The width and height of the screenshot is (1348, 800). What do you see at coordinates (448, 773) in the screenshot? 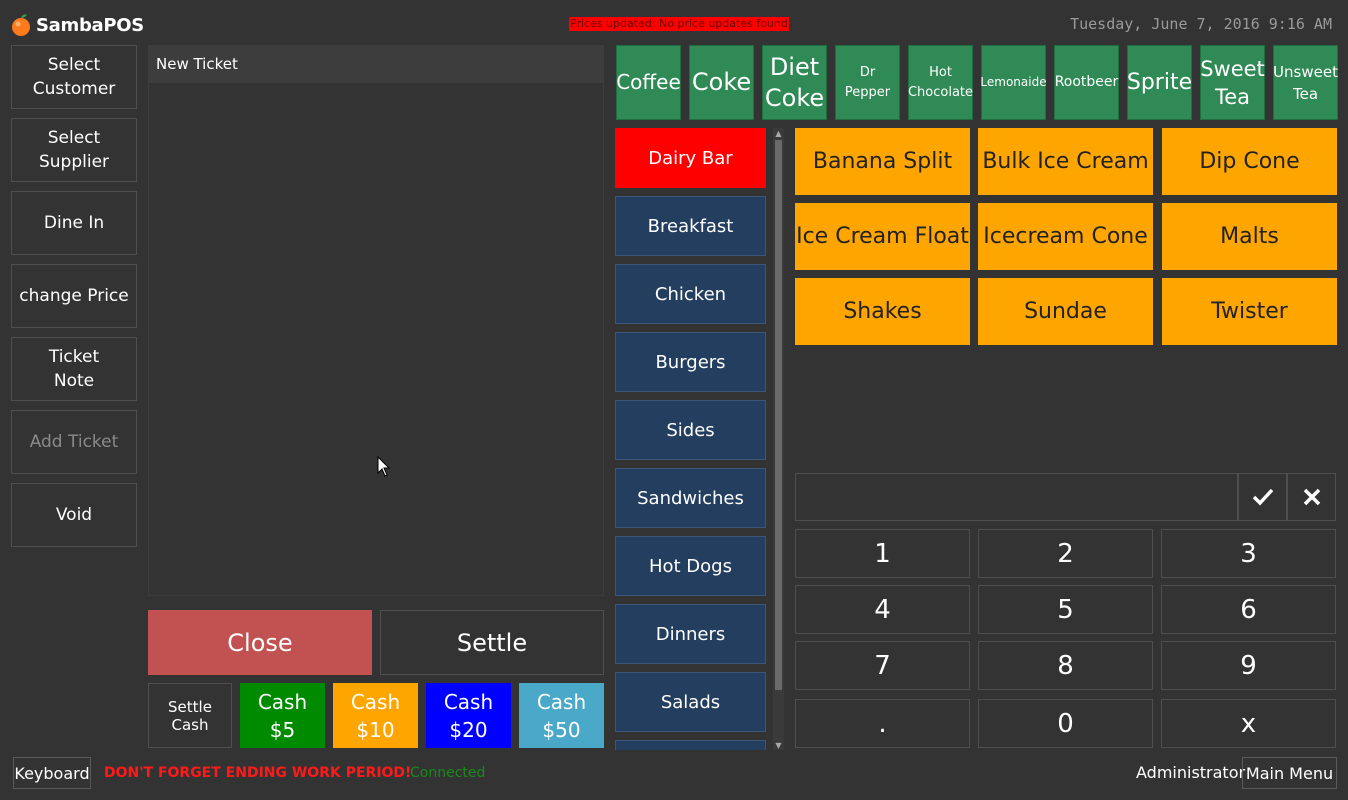
I see `connection-status: Connected` at bounding box center [448, 773].